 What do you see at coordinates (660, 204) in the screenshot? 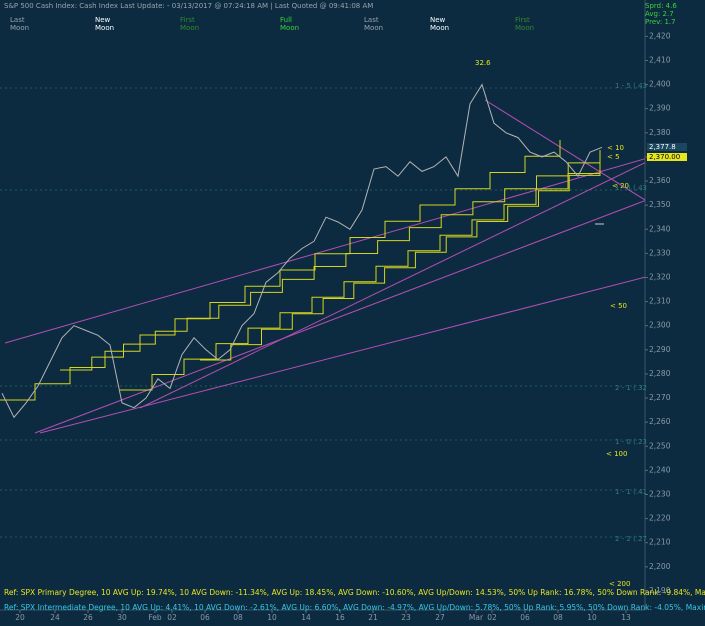
I see `y-tick-label: 2,350` at bounding box center [660, 204].